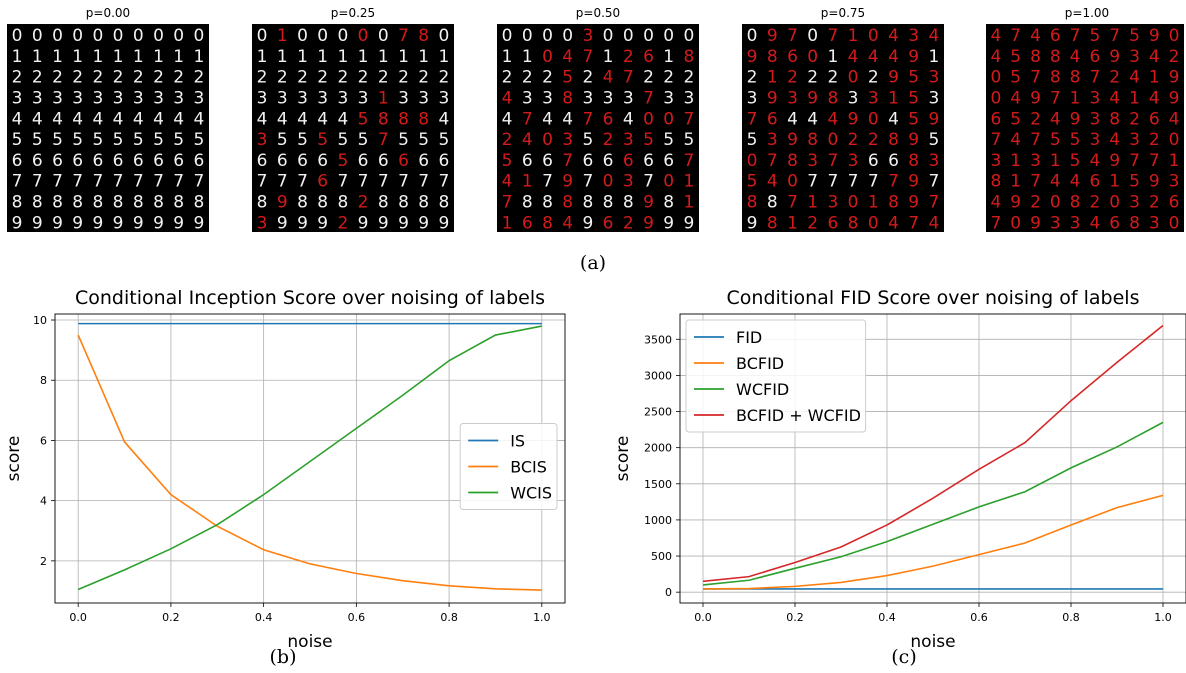  Describe the element at coordinates (353, 13) in the screenshot. I see `digit-grid-title: p=0.25` at that location.